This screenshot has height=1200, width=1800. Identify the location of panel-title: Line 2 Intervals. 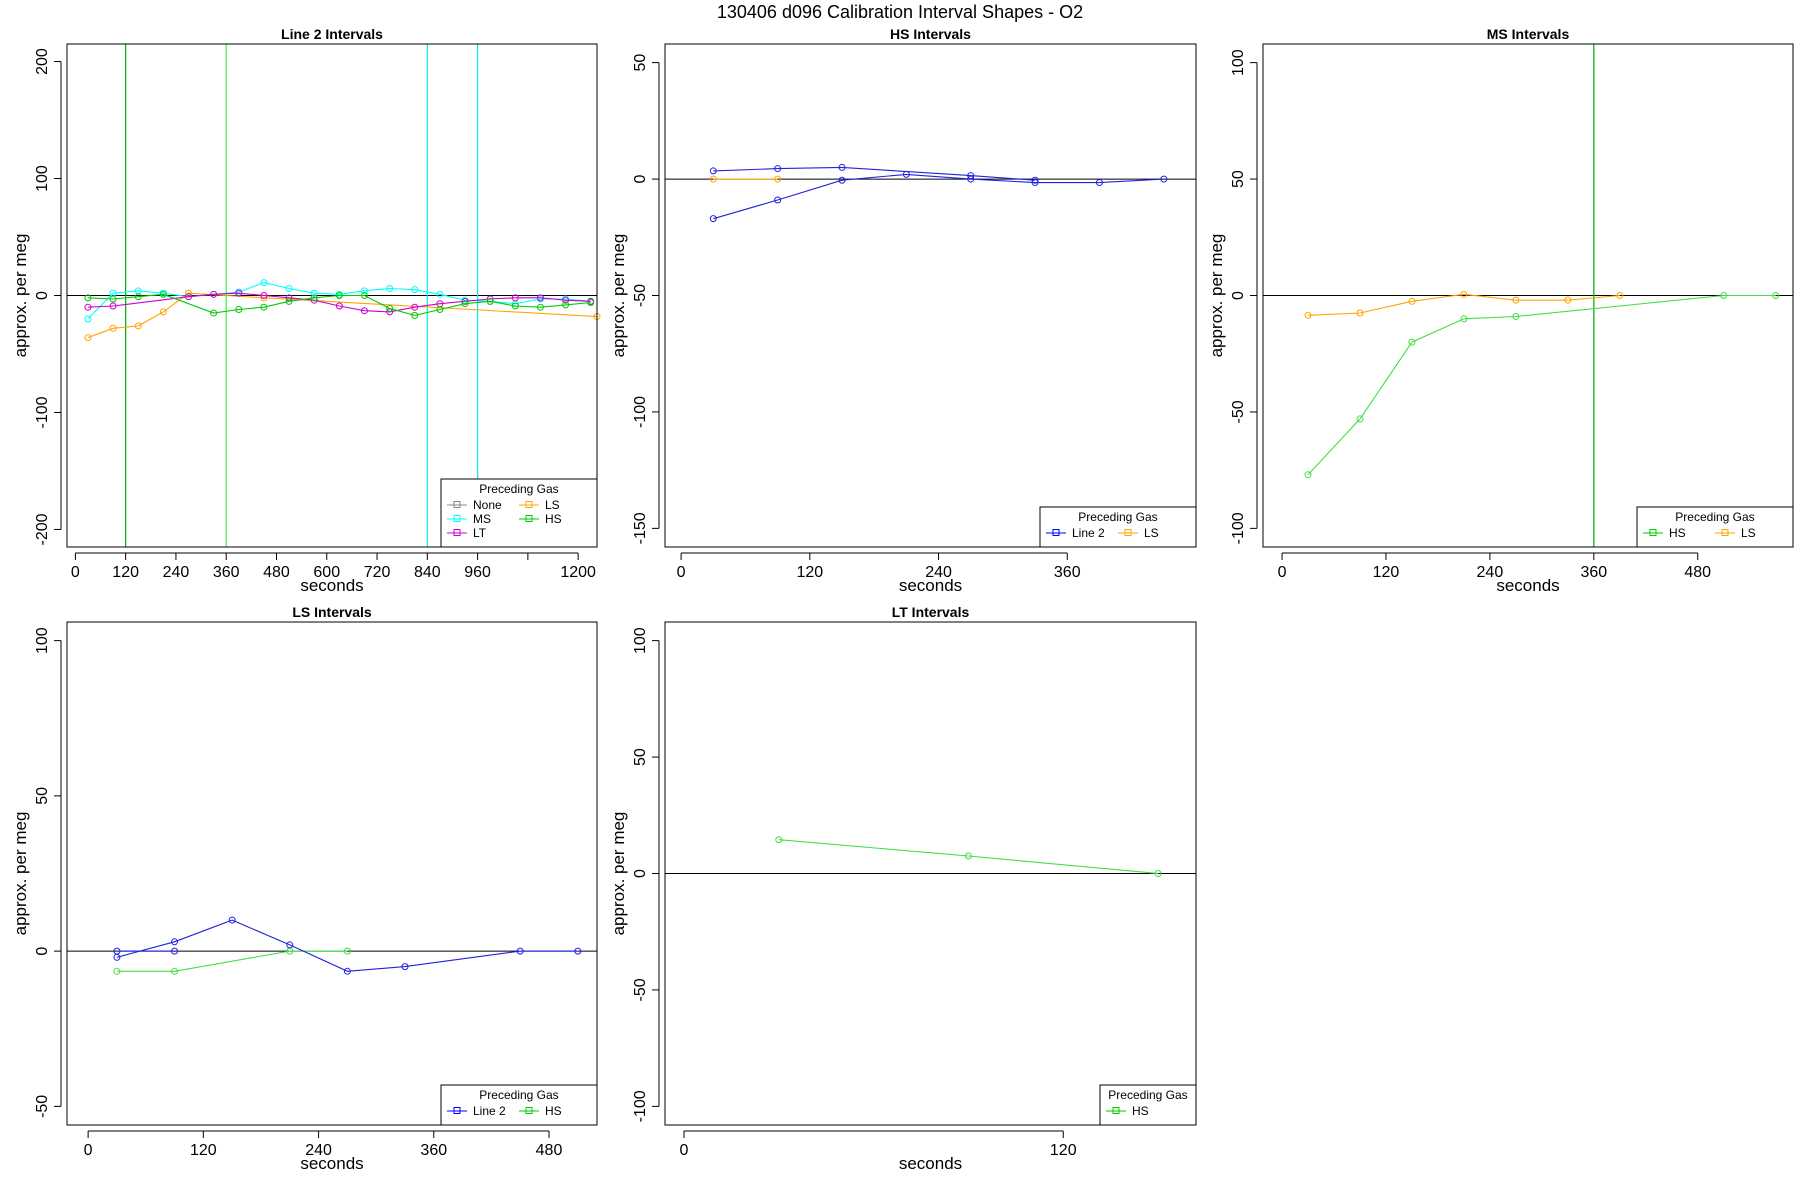
(332, 34).